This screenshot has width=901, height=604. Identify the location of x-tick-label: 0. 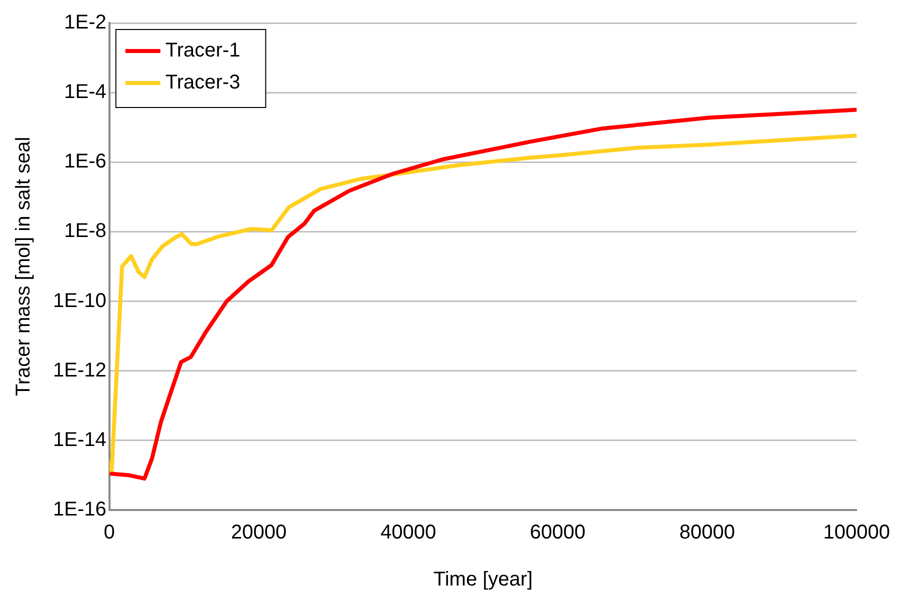
(109, 533).